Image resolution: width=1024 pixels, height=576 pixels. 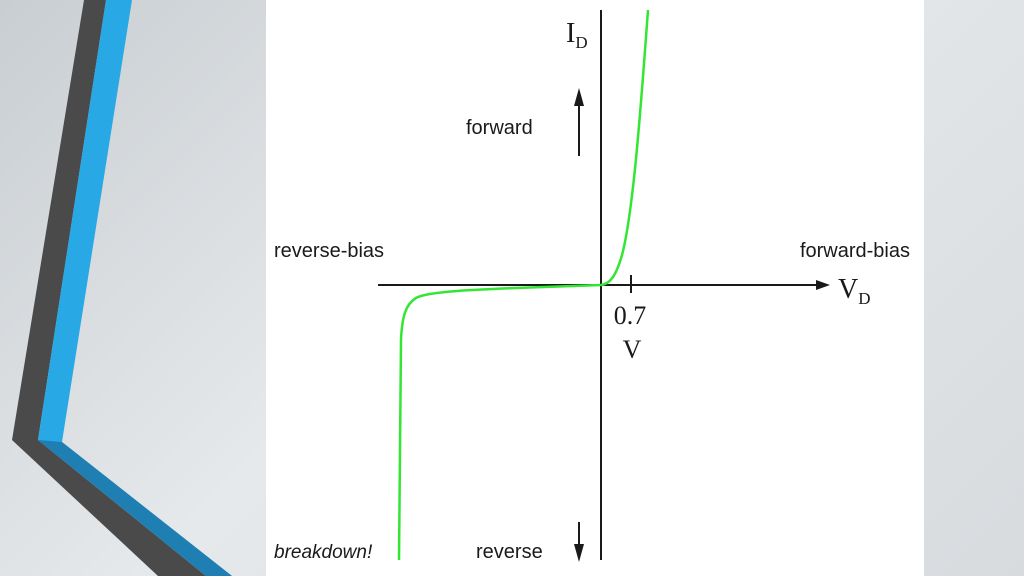 What do you see at coordinates (823, 285) in the screenshot?
I see `x-axis-arrowhead` at bounding box center [823, 285].